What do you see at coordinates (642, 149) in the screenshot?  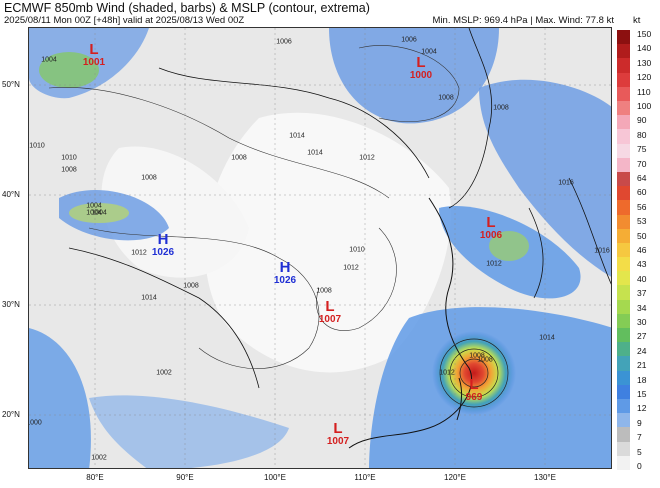 I see `colorbar-tick-label: 75` at bounding box center [642, 149].